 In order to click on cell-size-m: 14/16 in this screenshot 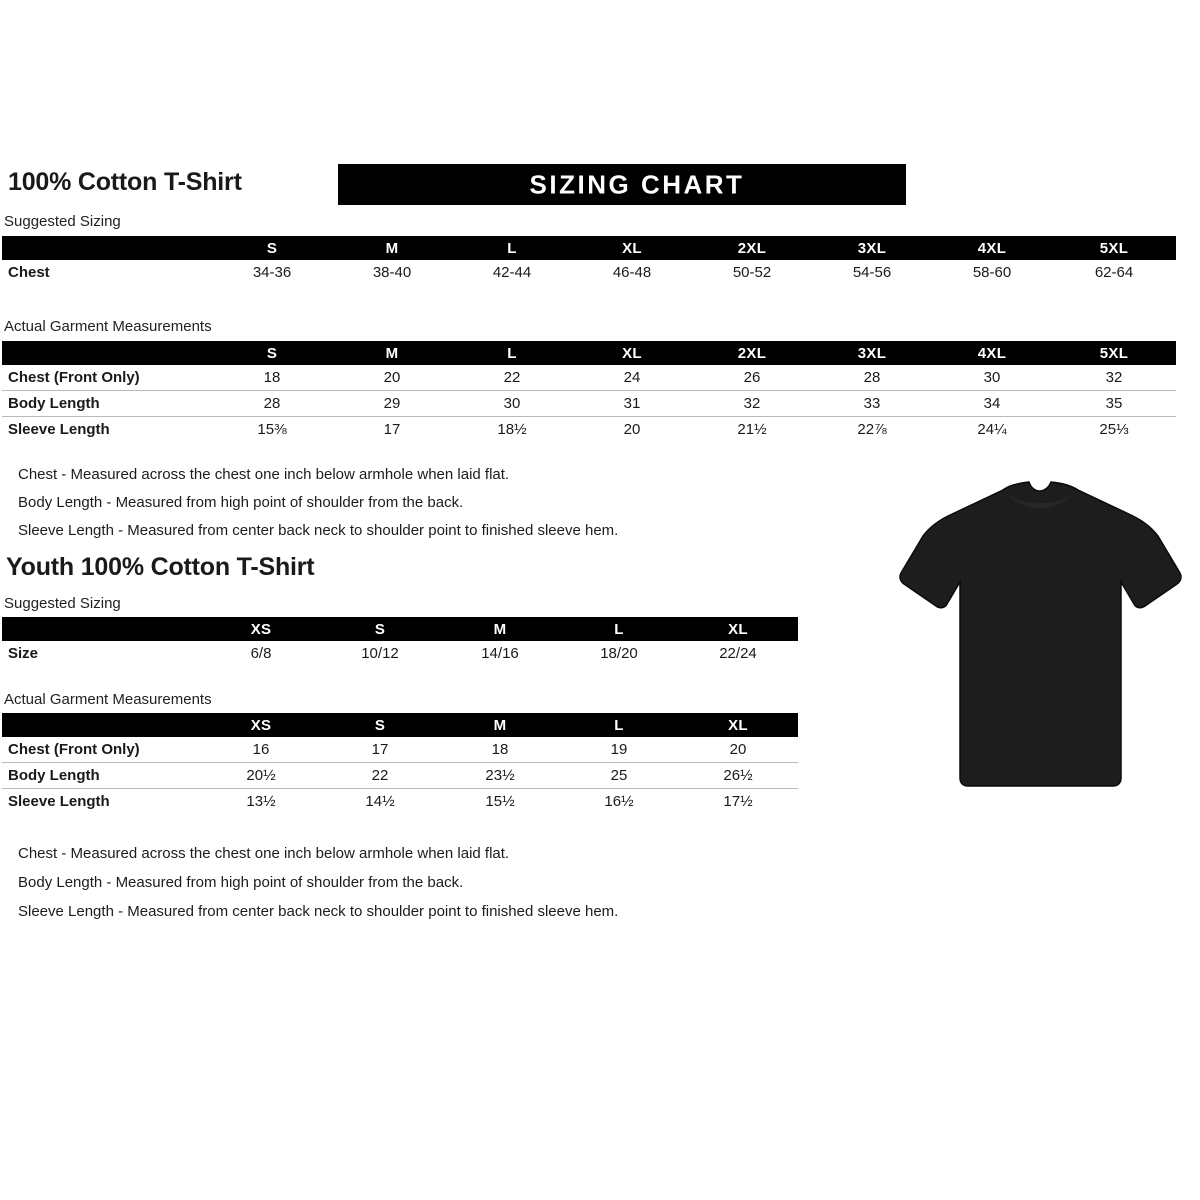, I will do `click(500, 653)`.